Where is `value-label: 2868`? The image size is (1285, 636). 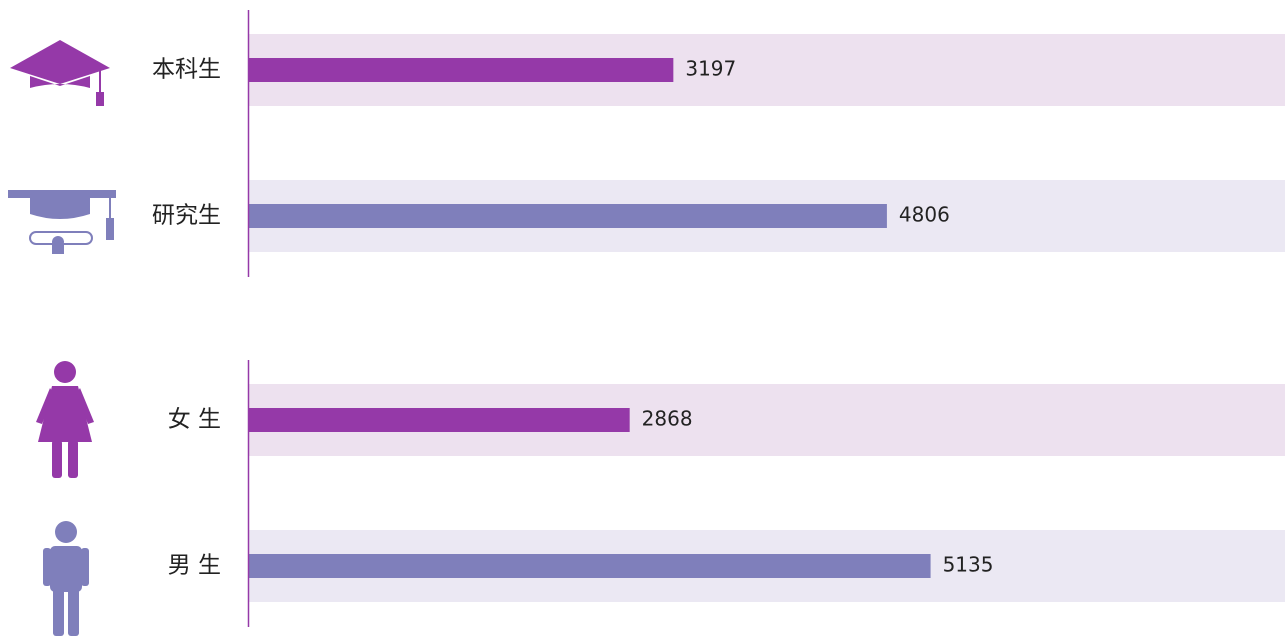
value-label: 2868 is located at coordinates (667, 419).